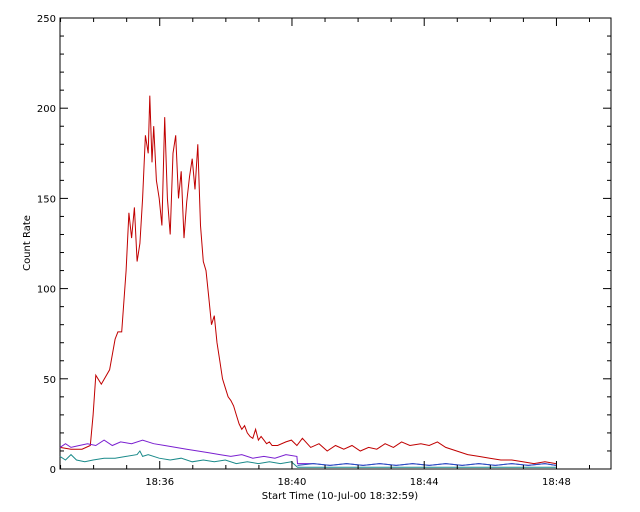 This screenshot has height=512, width=640. What do you see at coordinates (46, 19) in the screenshot?
I see `y-tick-label-5: 250` at bounding box center [46, 19].